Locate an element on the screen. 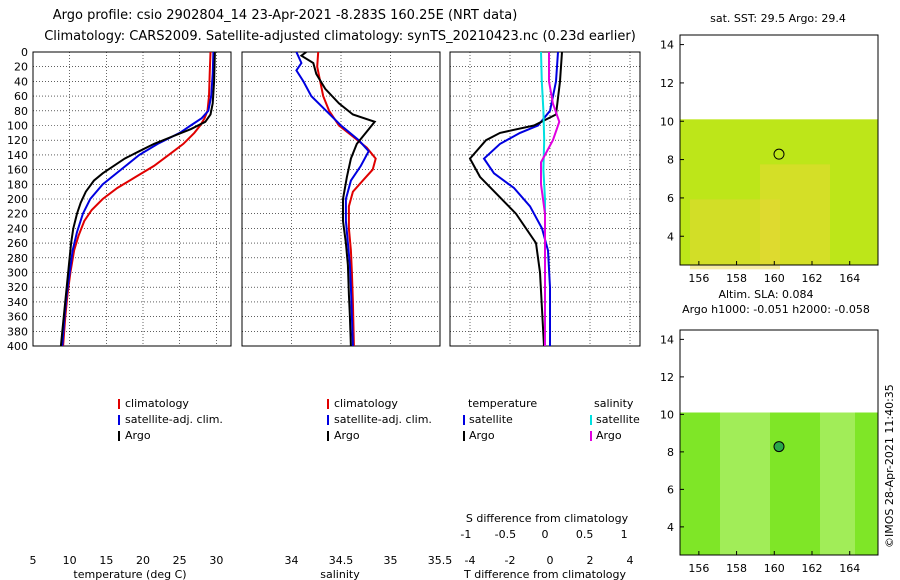 This screenshot has height=580, width=900. salinity-xlabel: salinity is located at coordinates (340, 574).